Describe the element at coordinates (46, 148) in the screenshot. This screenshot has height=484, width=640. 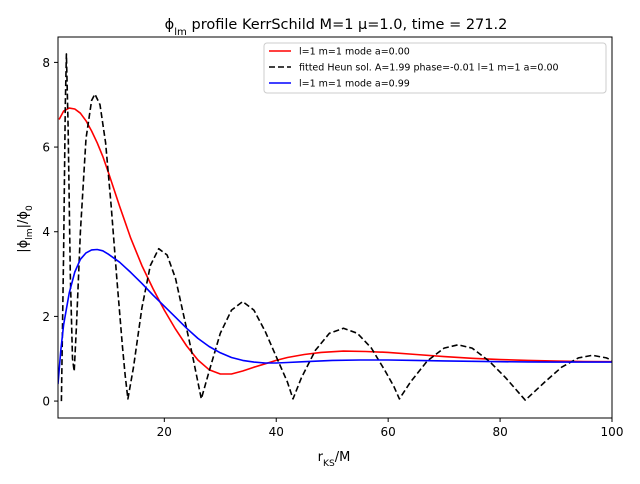
I see `y-tick-label: 6` at that location.